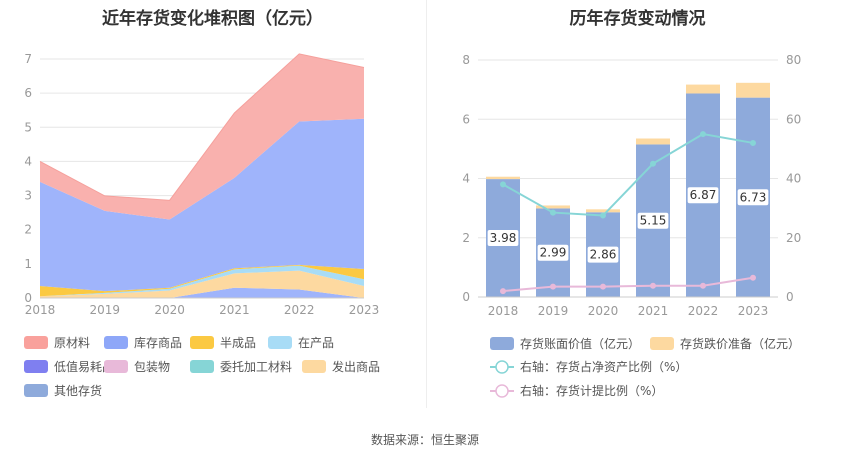 This screenshot has height=459, width=850. I want to click on left-chart-title: 近年存货变化堆积图（亿元）, so click(212, 19).